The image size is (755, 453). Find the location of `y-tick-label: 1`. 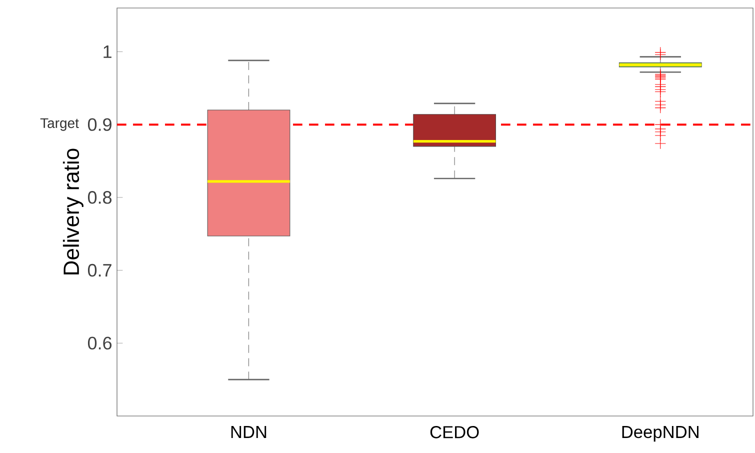

y-tick-label: 1 is located at coordinates (108, 52).